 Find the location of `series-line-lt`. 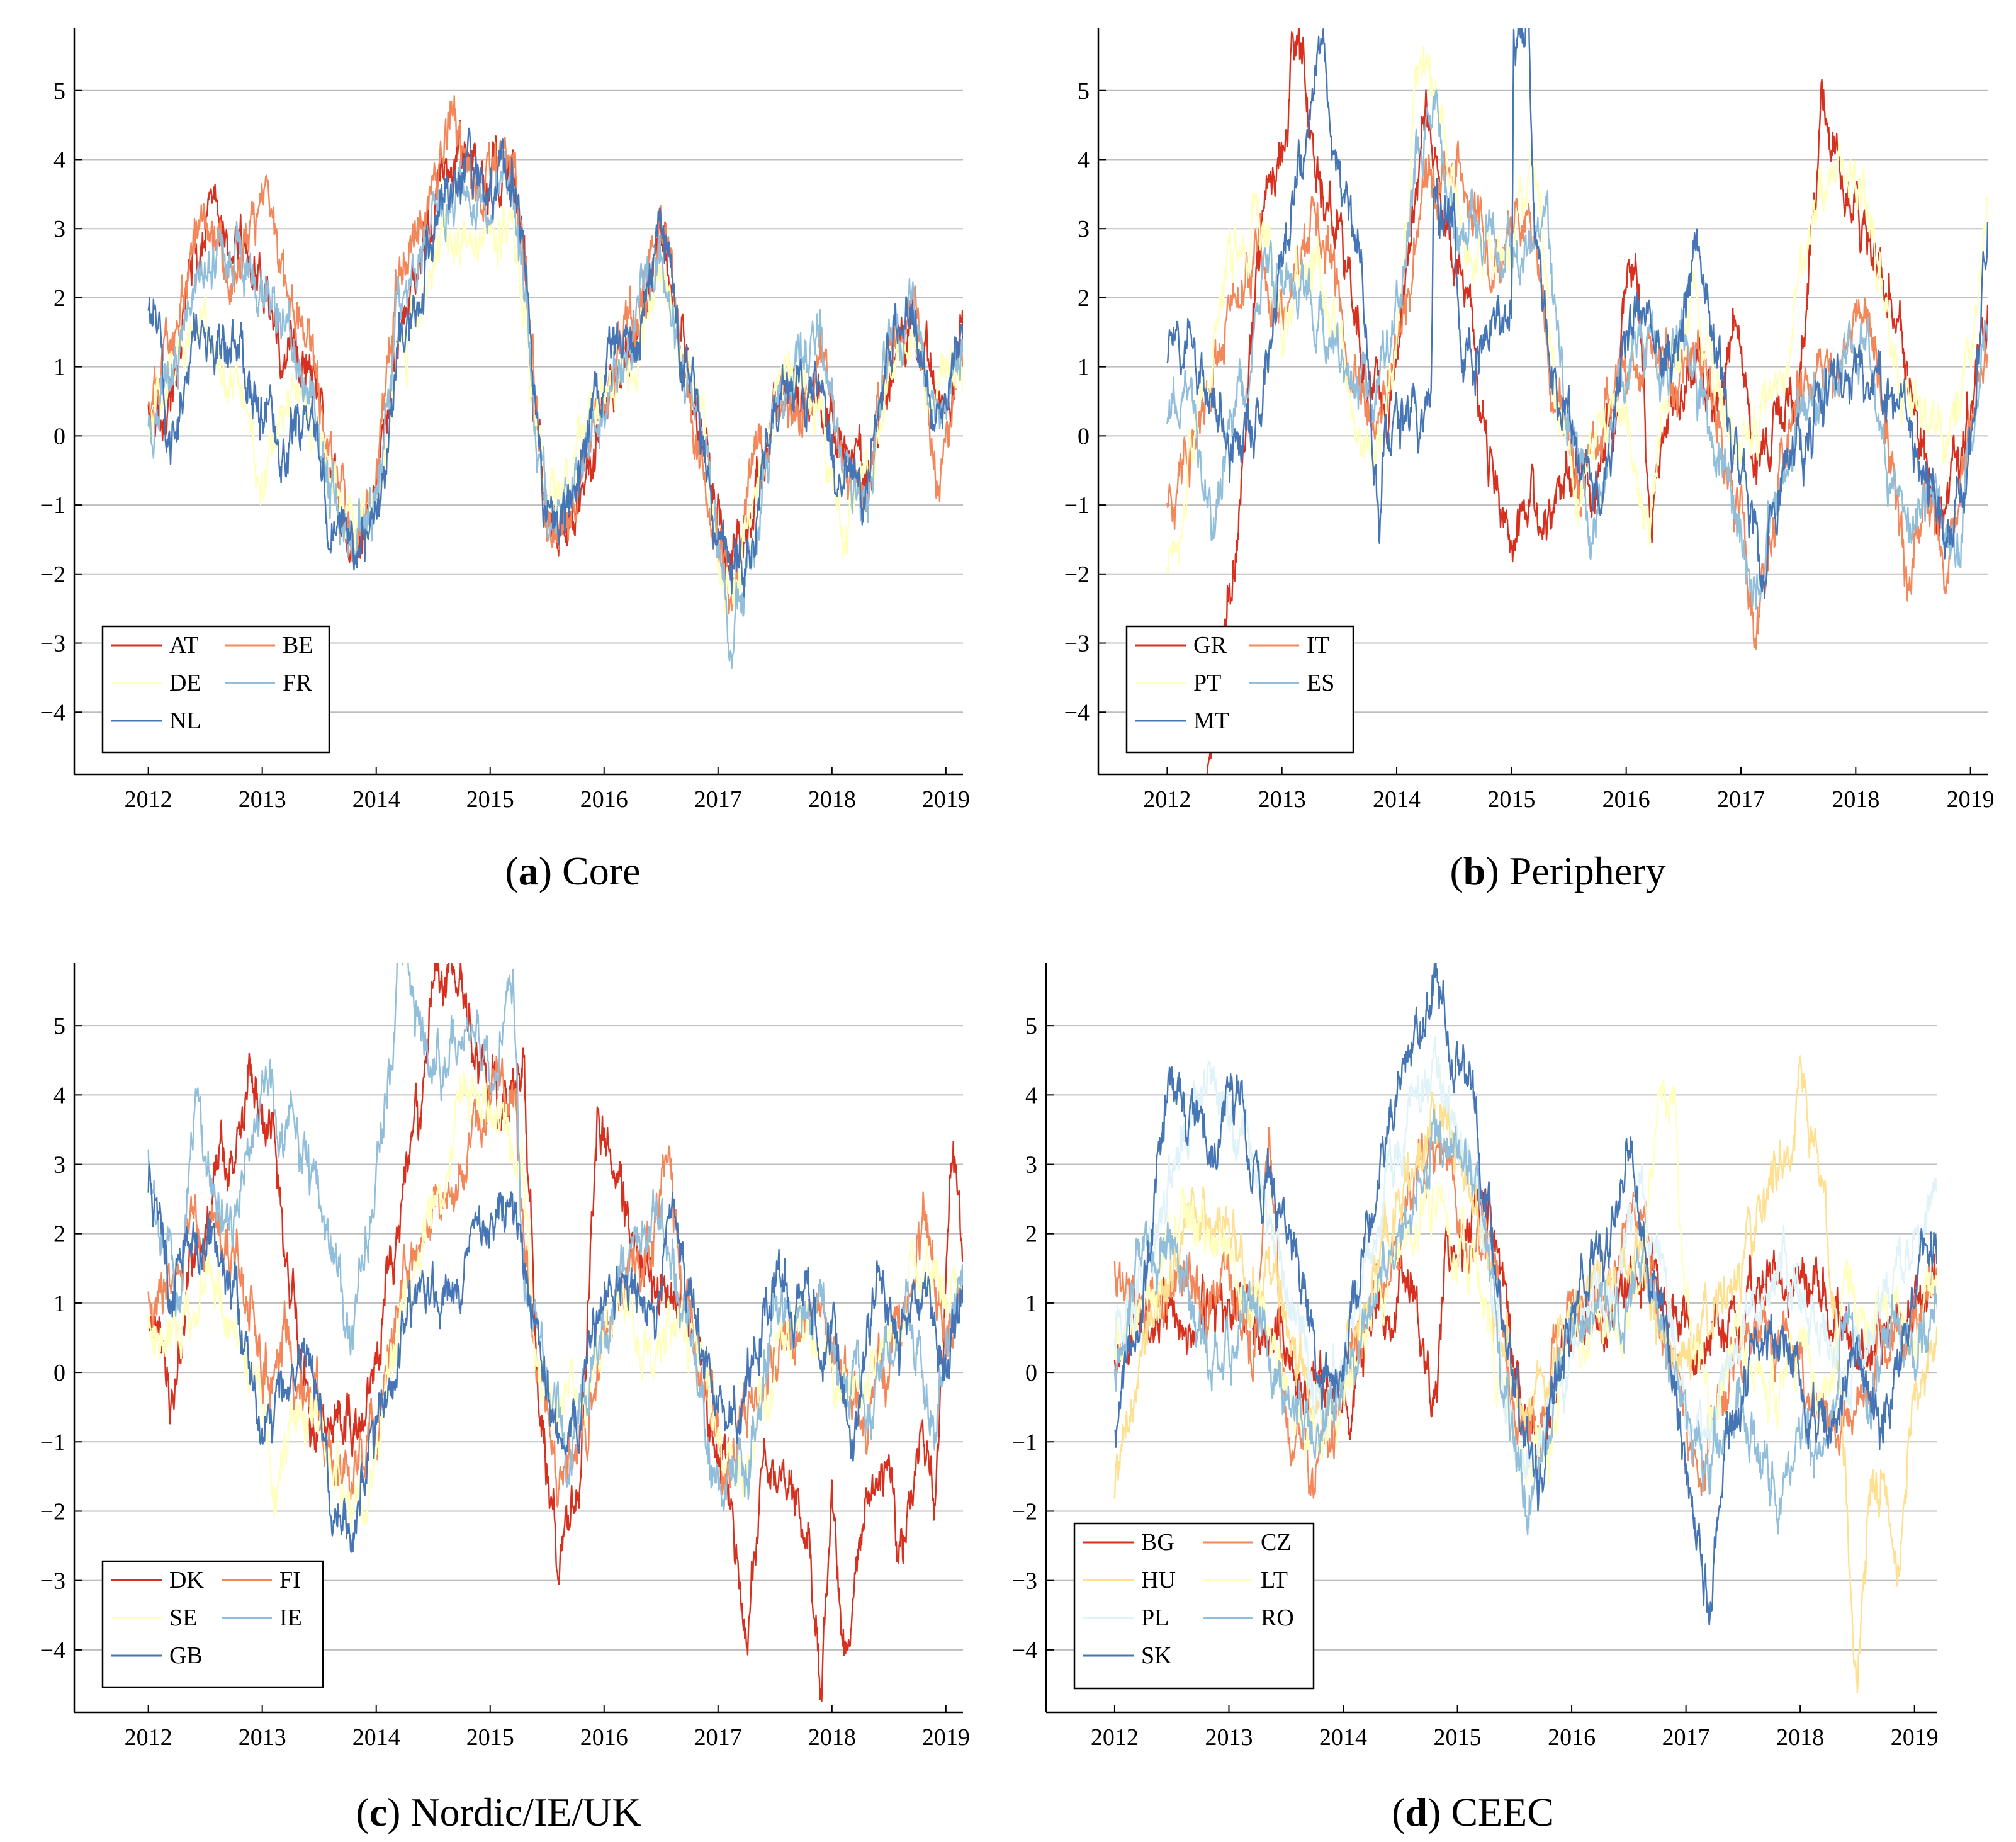

series-line-lt is located at coordinates (1525, 1281).